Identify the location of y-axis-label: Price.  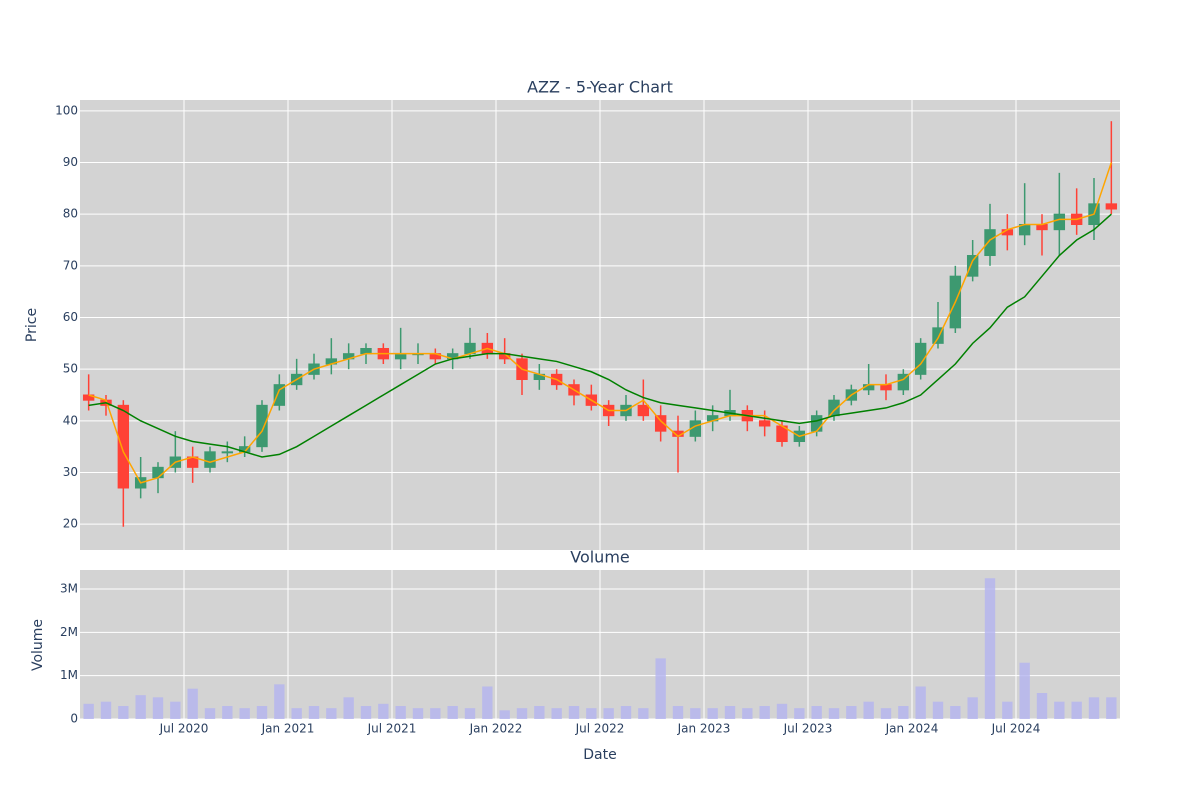
(32, 325).